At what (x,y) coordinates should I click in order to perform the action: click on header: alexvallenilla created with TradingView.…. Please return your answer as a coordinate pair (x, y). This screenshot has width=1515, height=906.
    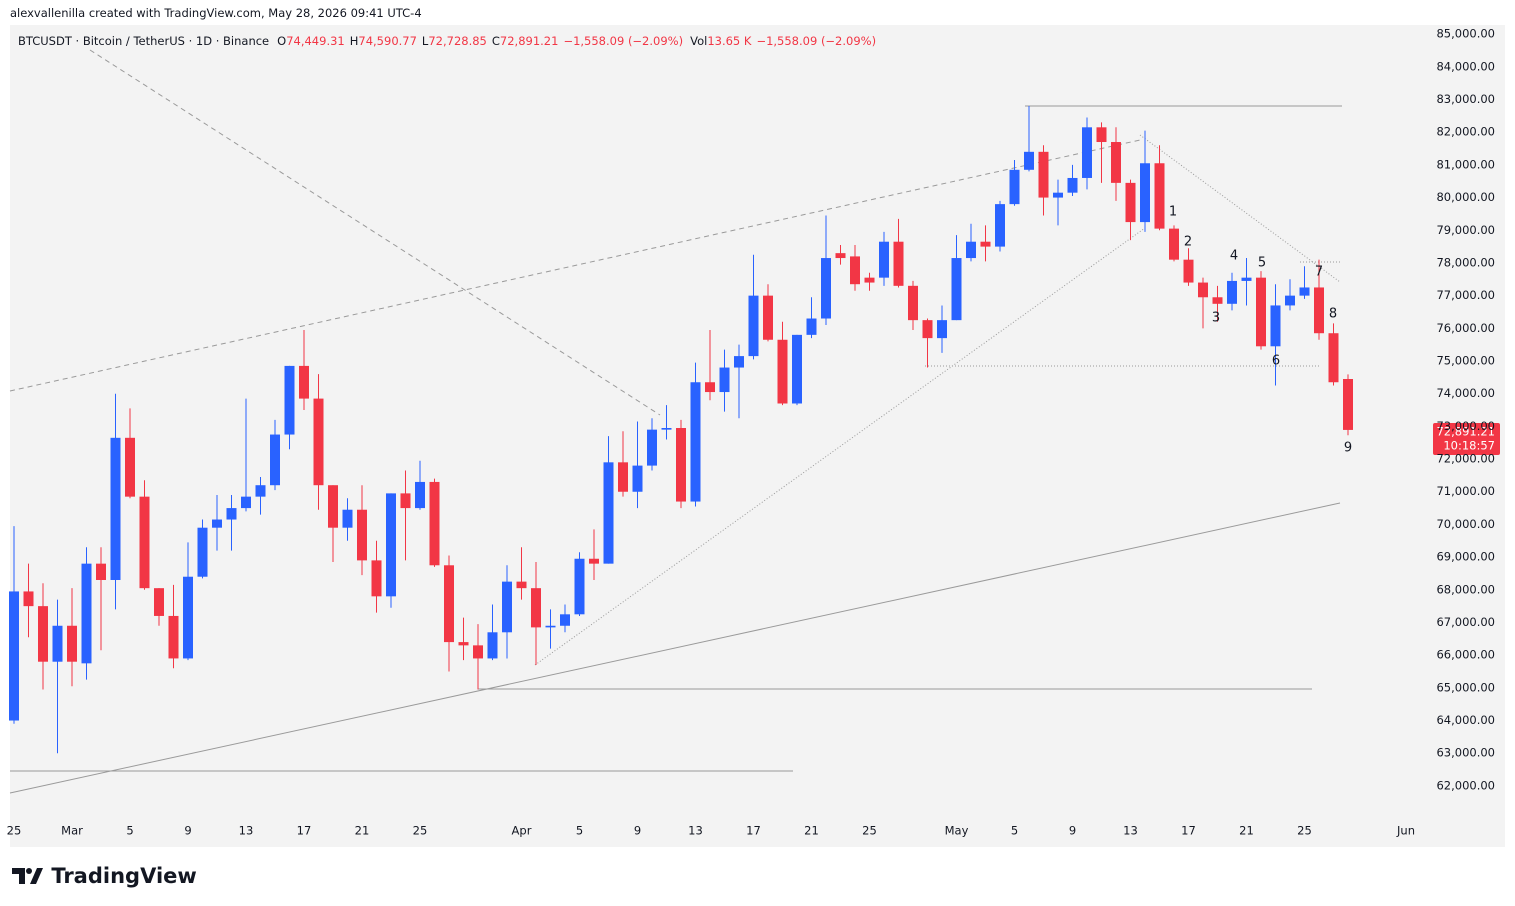
    Looking at the image, I should click on (216, 13).